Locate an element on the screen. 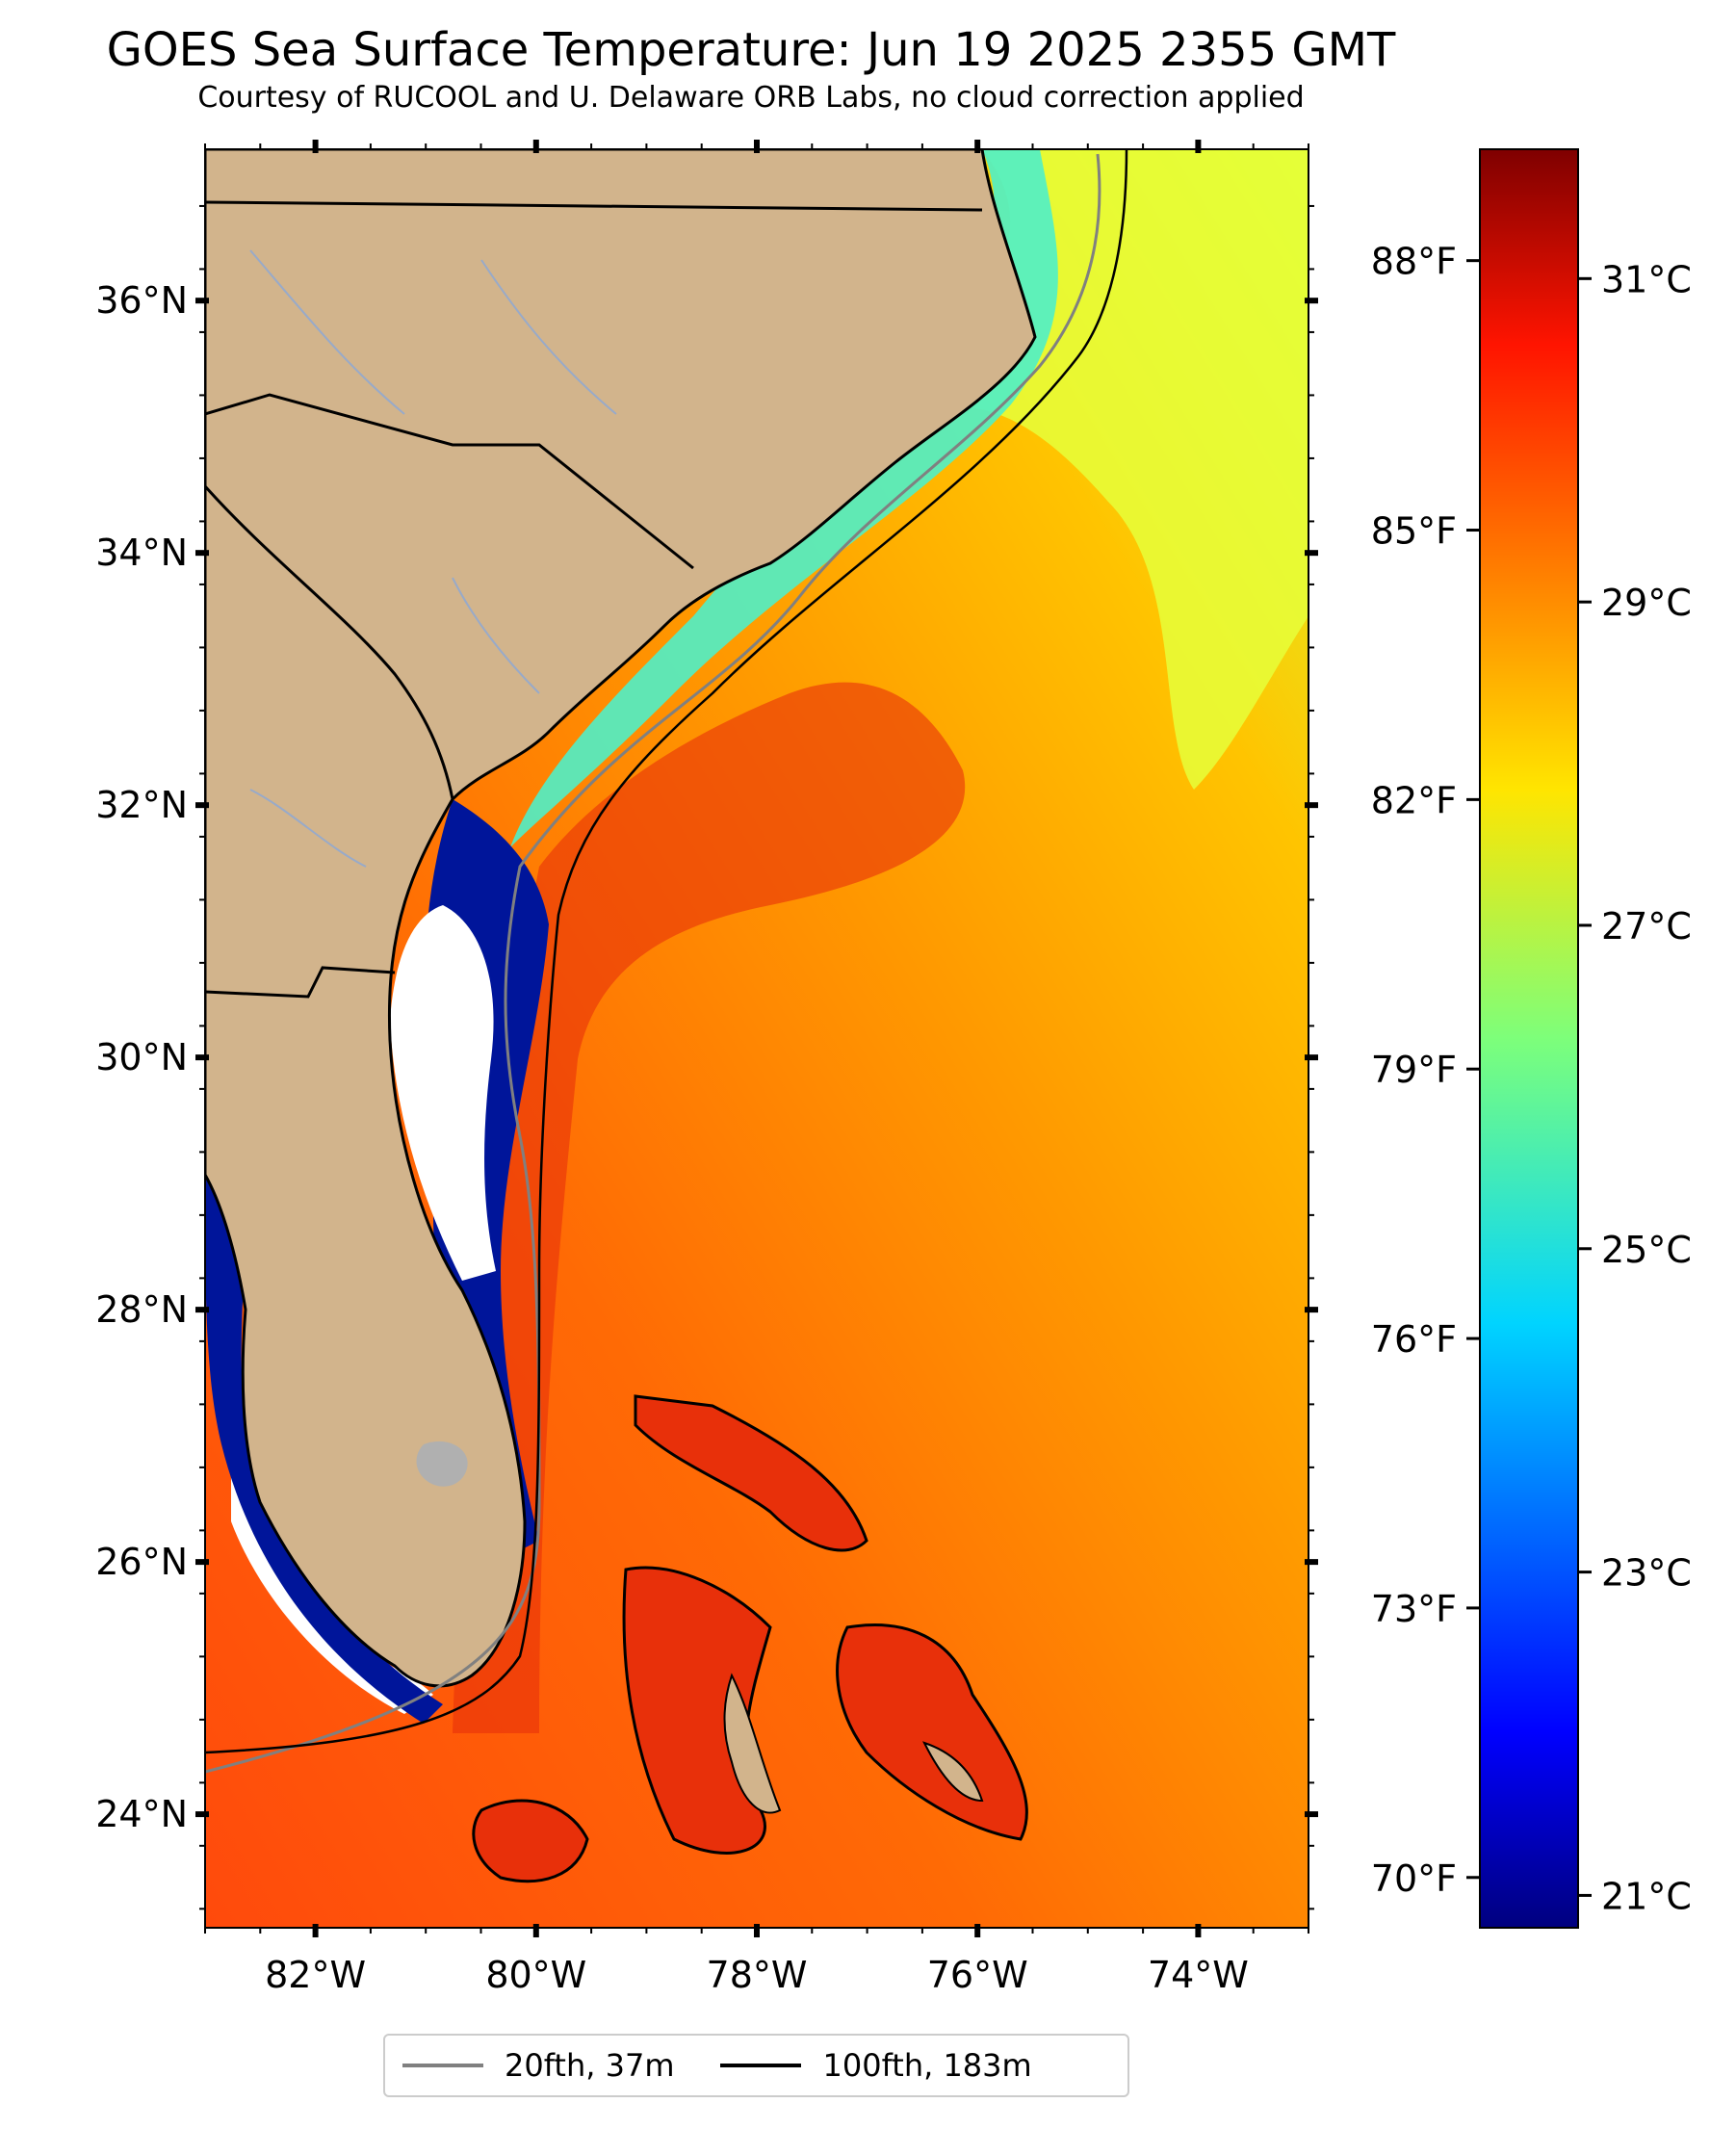 The height and width of the screenshot is (2129, 1736). lat-tick-label: 32°N is located at coordinates (141, 805).